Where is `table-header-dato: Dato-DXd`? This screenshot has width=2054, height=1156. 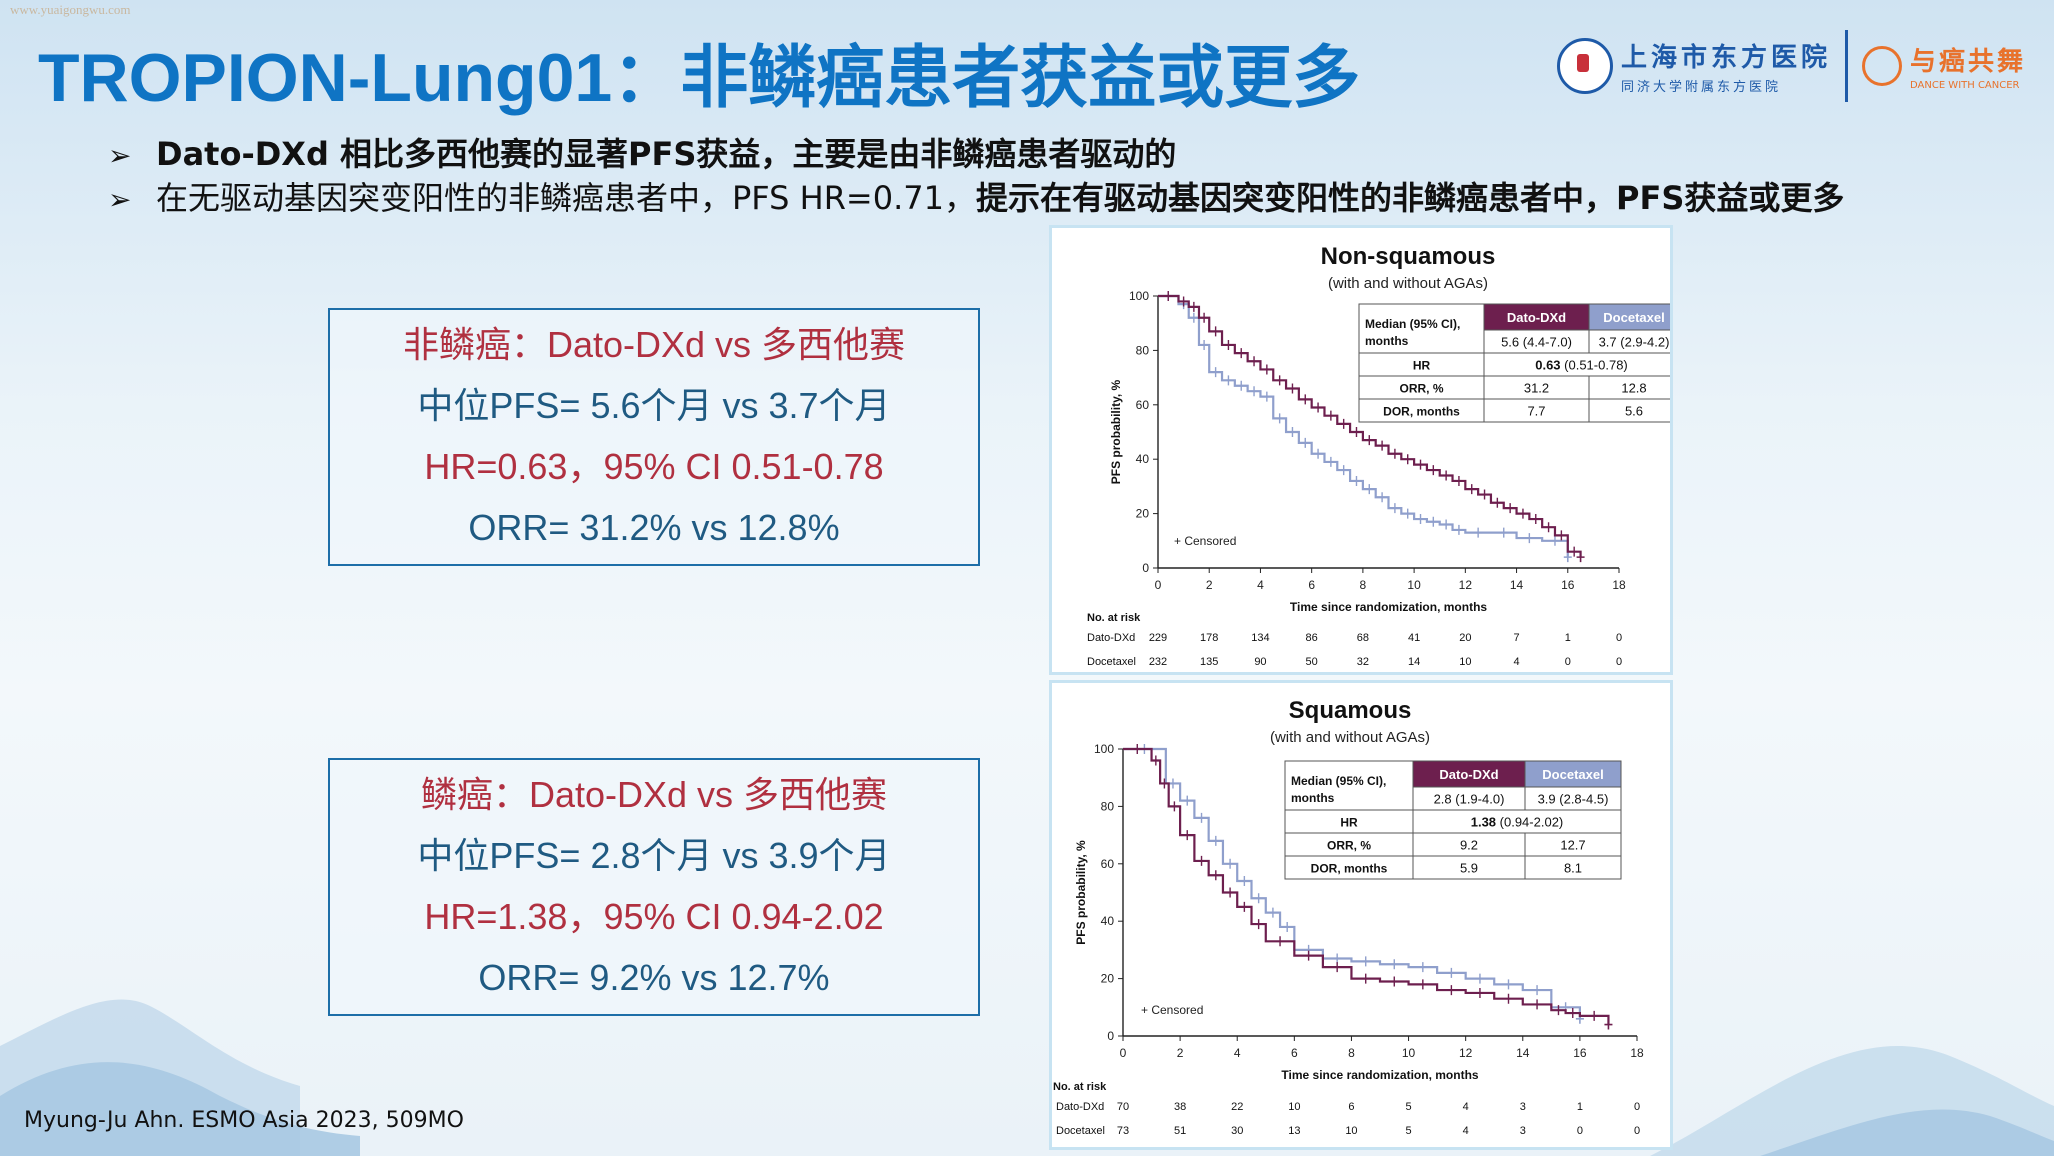
table-header-dato: Dato-DXd is located at coordinates (1468, 774).